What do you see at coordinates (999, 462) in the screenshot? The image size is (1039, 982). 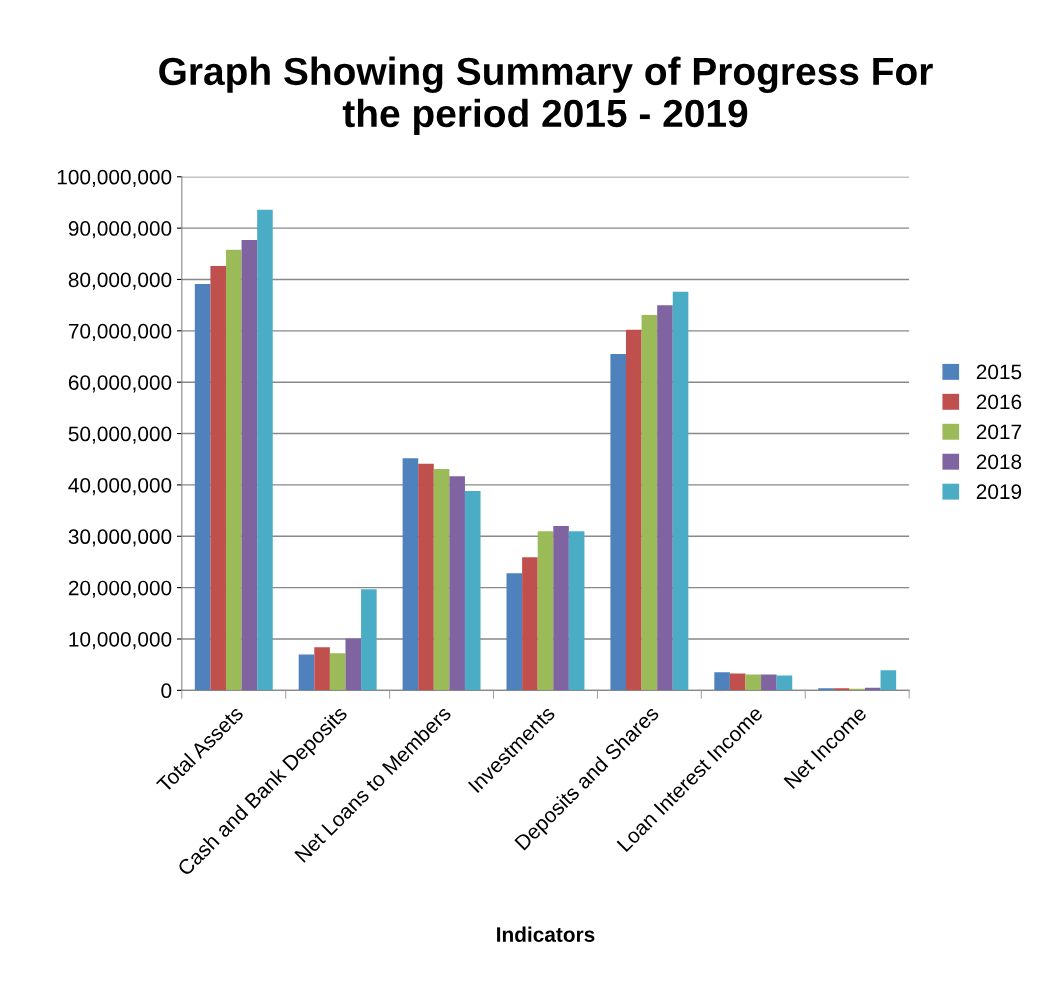 I see `legend-label: 2018` at bounding box center [999, 462].